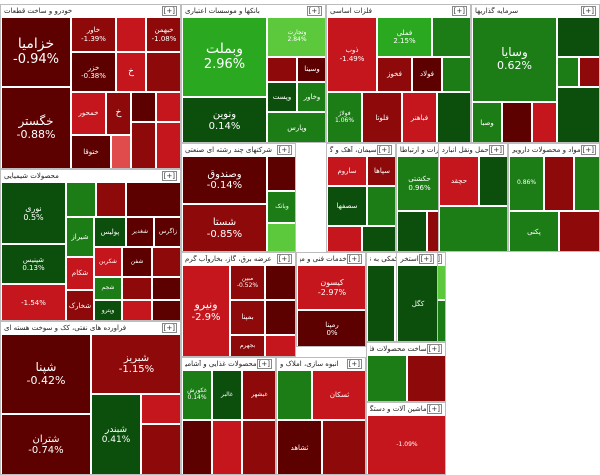  I want to click on stock-tile: ونیرو -2.9%, so click(206, 310).